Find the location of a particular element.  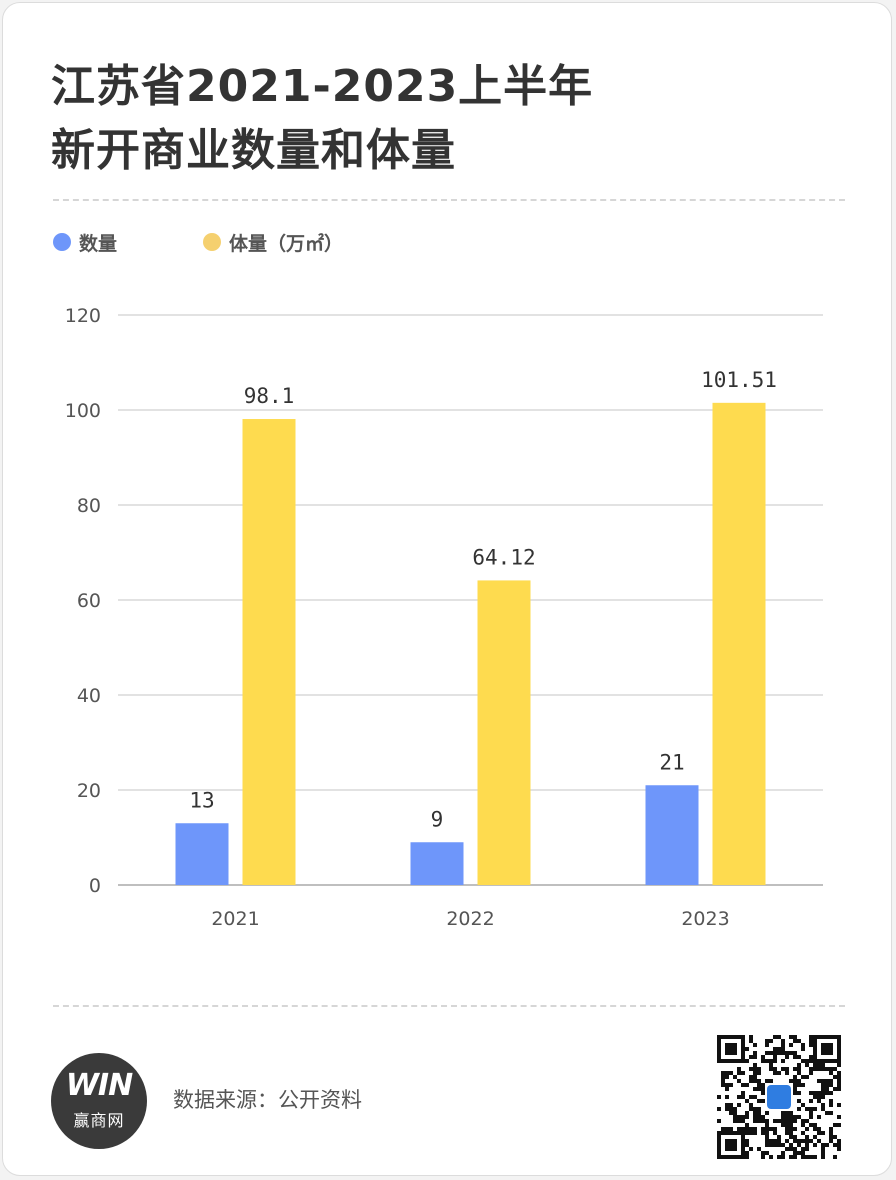

data-label: 13 is located at coordinates (201, 800).